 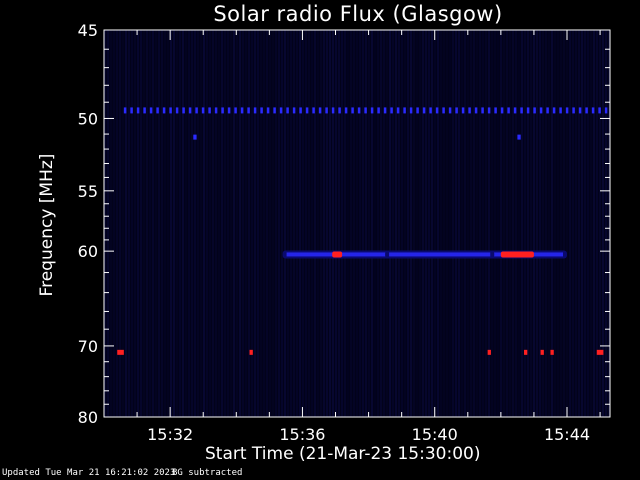 What do you see at coordinates (343, 454) in the screenshot?
I see `x-axis-label: Start Time (21-Mar-23 15:30:00)` at bounding box center [343, 454].